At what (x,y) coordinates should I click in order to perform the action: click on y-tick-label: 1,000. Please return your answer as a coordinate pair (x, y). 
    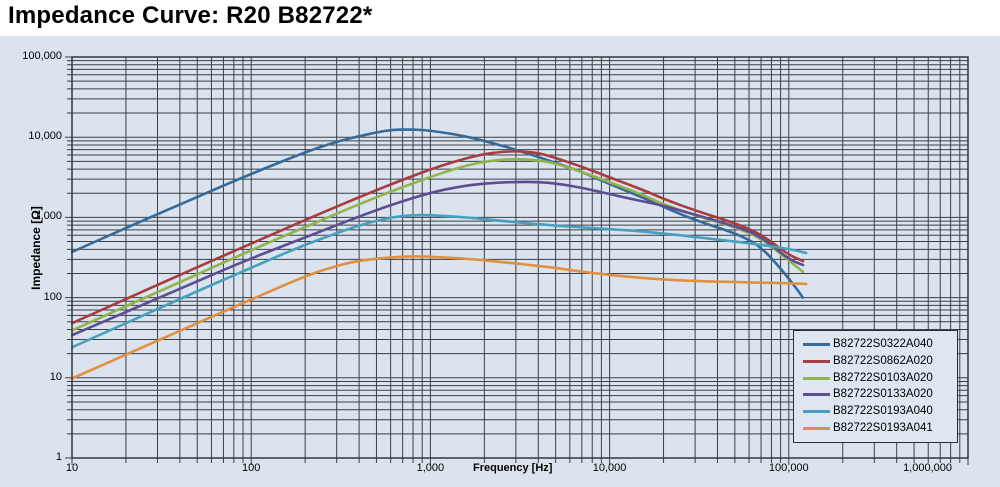
    Looking at the image, I should click on (48, 216).